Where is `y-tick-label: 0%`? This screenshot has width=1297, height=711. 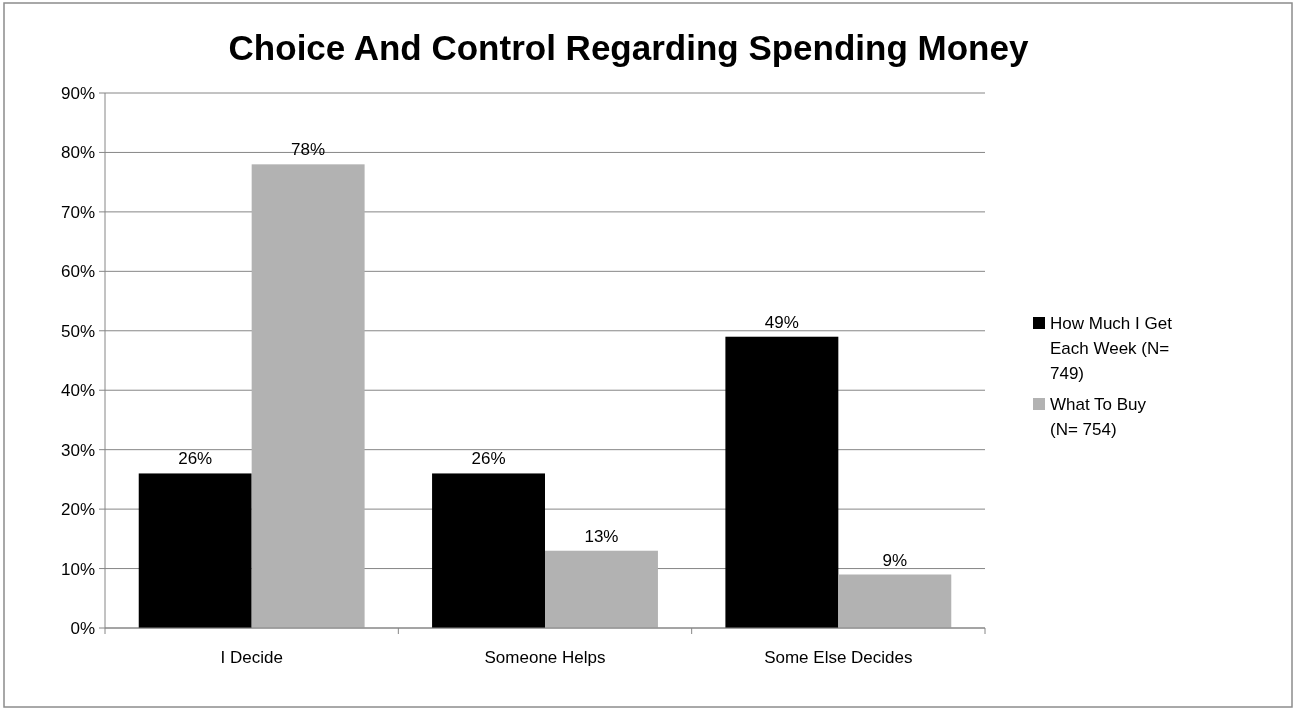
y-tick-label: 0% is located at coordinates (82, 628).